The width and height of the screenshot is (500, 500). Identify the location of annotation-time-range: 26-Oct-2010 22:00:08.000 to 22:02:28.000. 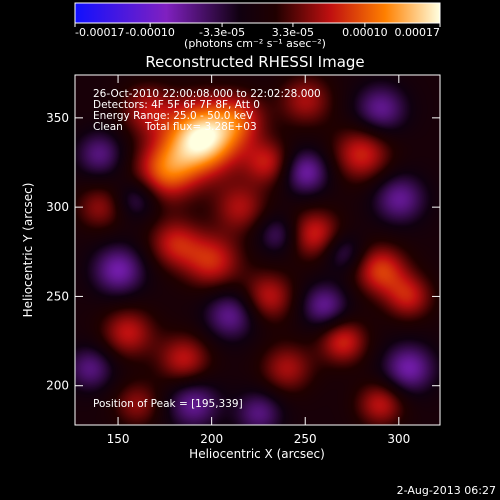
(207, 94).